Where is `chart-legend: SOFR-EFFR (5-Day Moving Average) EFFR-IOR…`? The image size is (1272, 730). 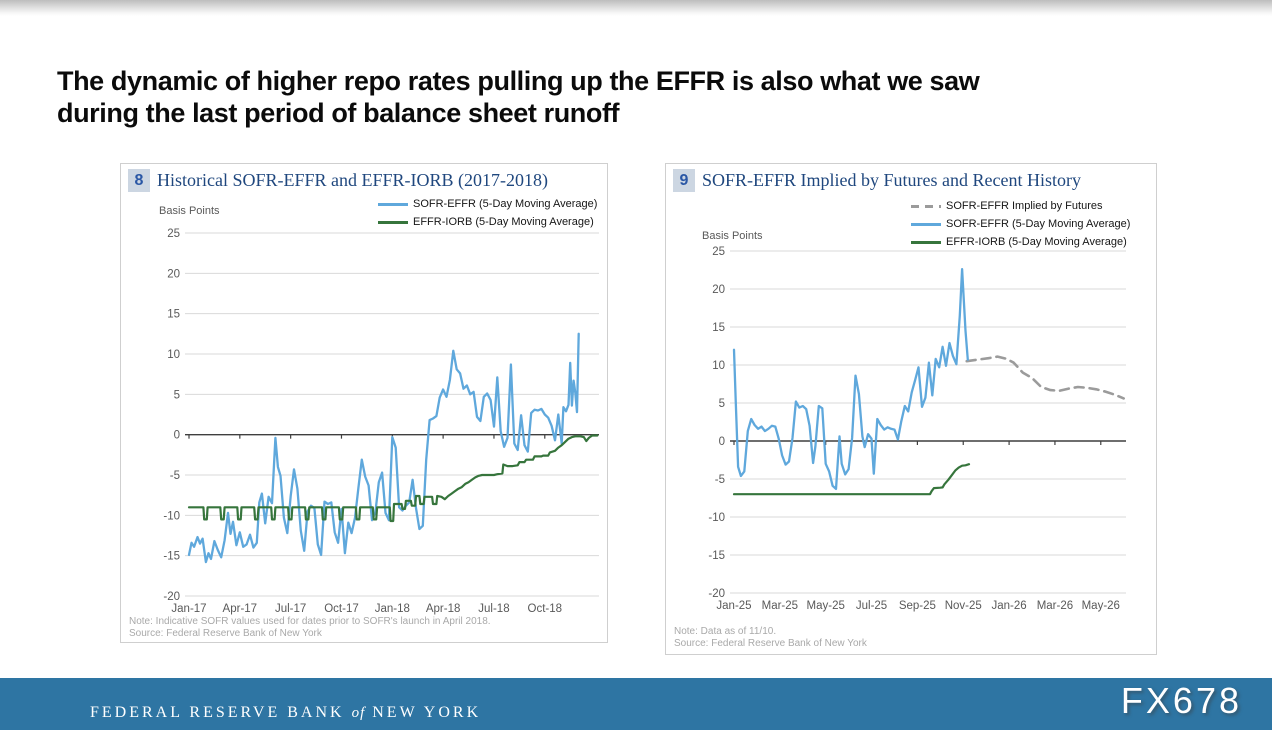 chart-legend: SOFR-EFFR (5-Day Moving Average) EFFR-IOR… is located at coordinates (487, 213).